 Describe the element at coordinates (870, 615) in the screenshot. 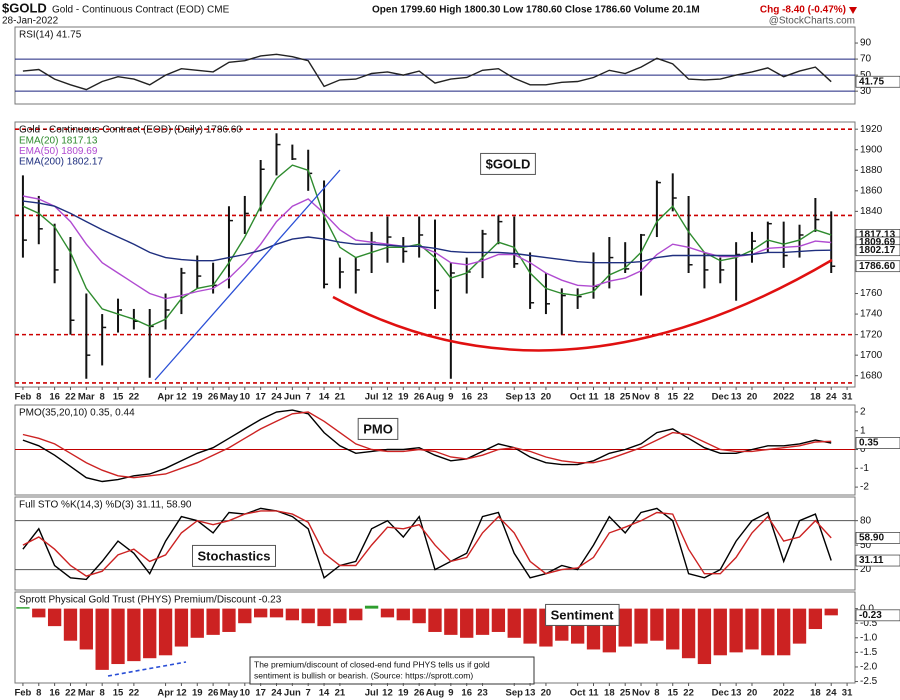

I see `value-tag: -0.23` at that location.